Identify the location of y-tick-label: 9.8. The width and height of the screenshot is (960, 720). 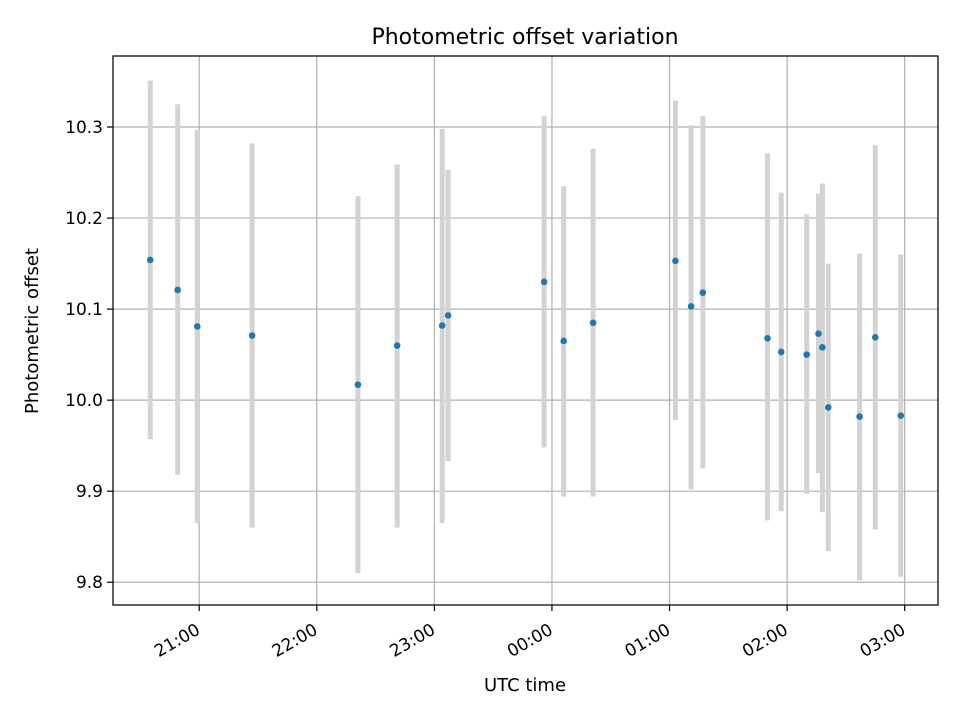
(89, 583).